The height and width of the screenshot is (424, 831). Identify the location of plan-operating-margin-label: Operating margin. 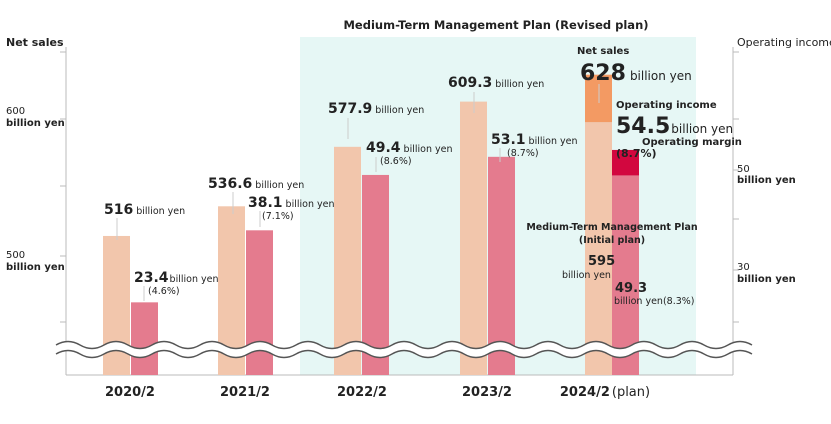
(692, 142).